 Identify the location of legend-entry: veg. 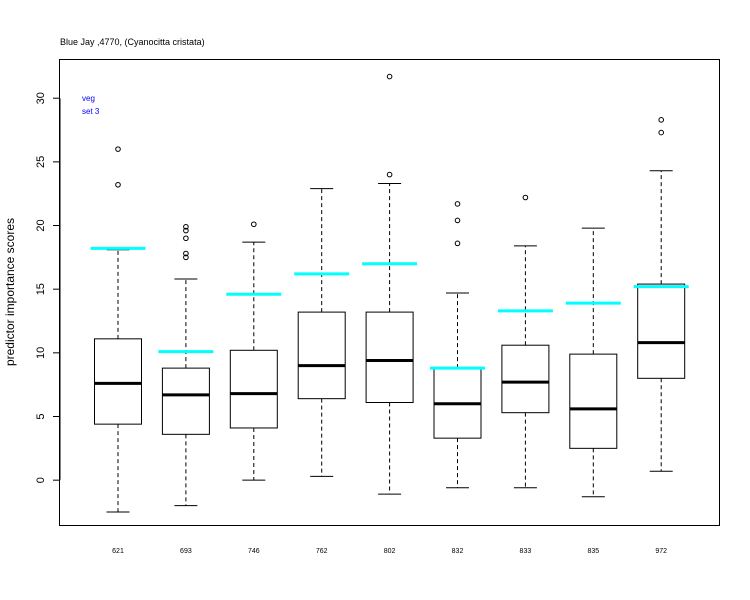
(88, 98).